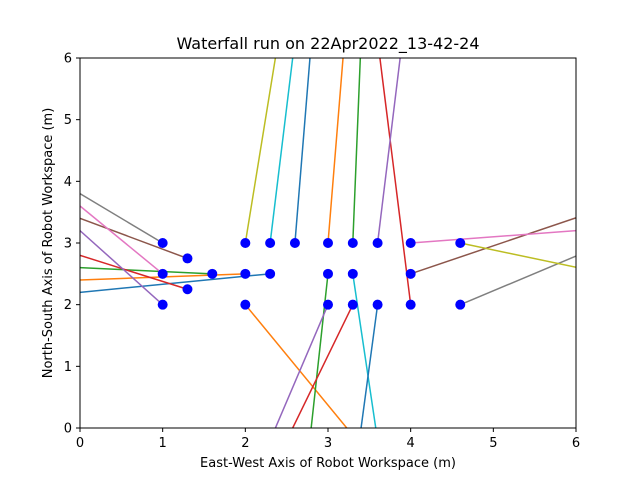 This screenshot has width=640, height=480. Describe the element at coordinates (68, 244) in the screenshot. I see `y-tick-label-3: 3` at that location.